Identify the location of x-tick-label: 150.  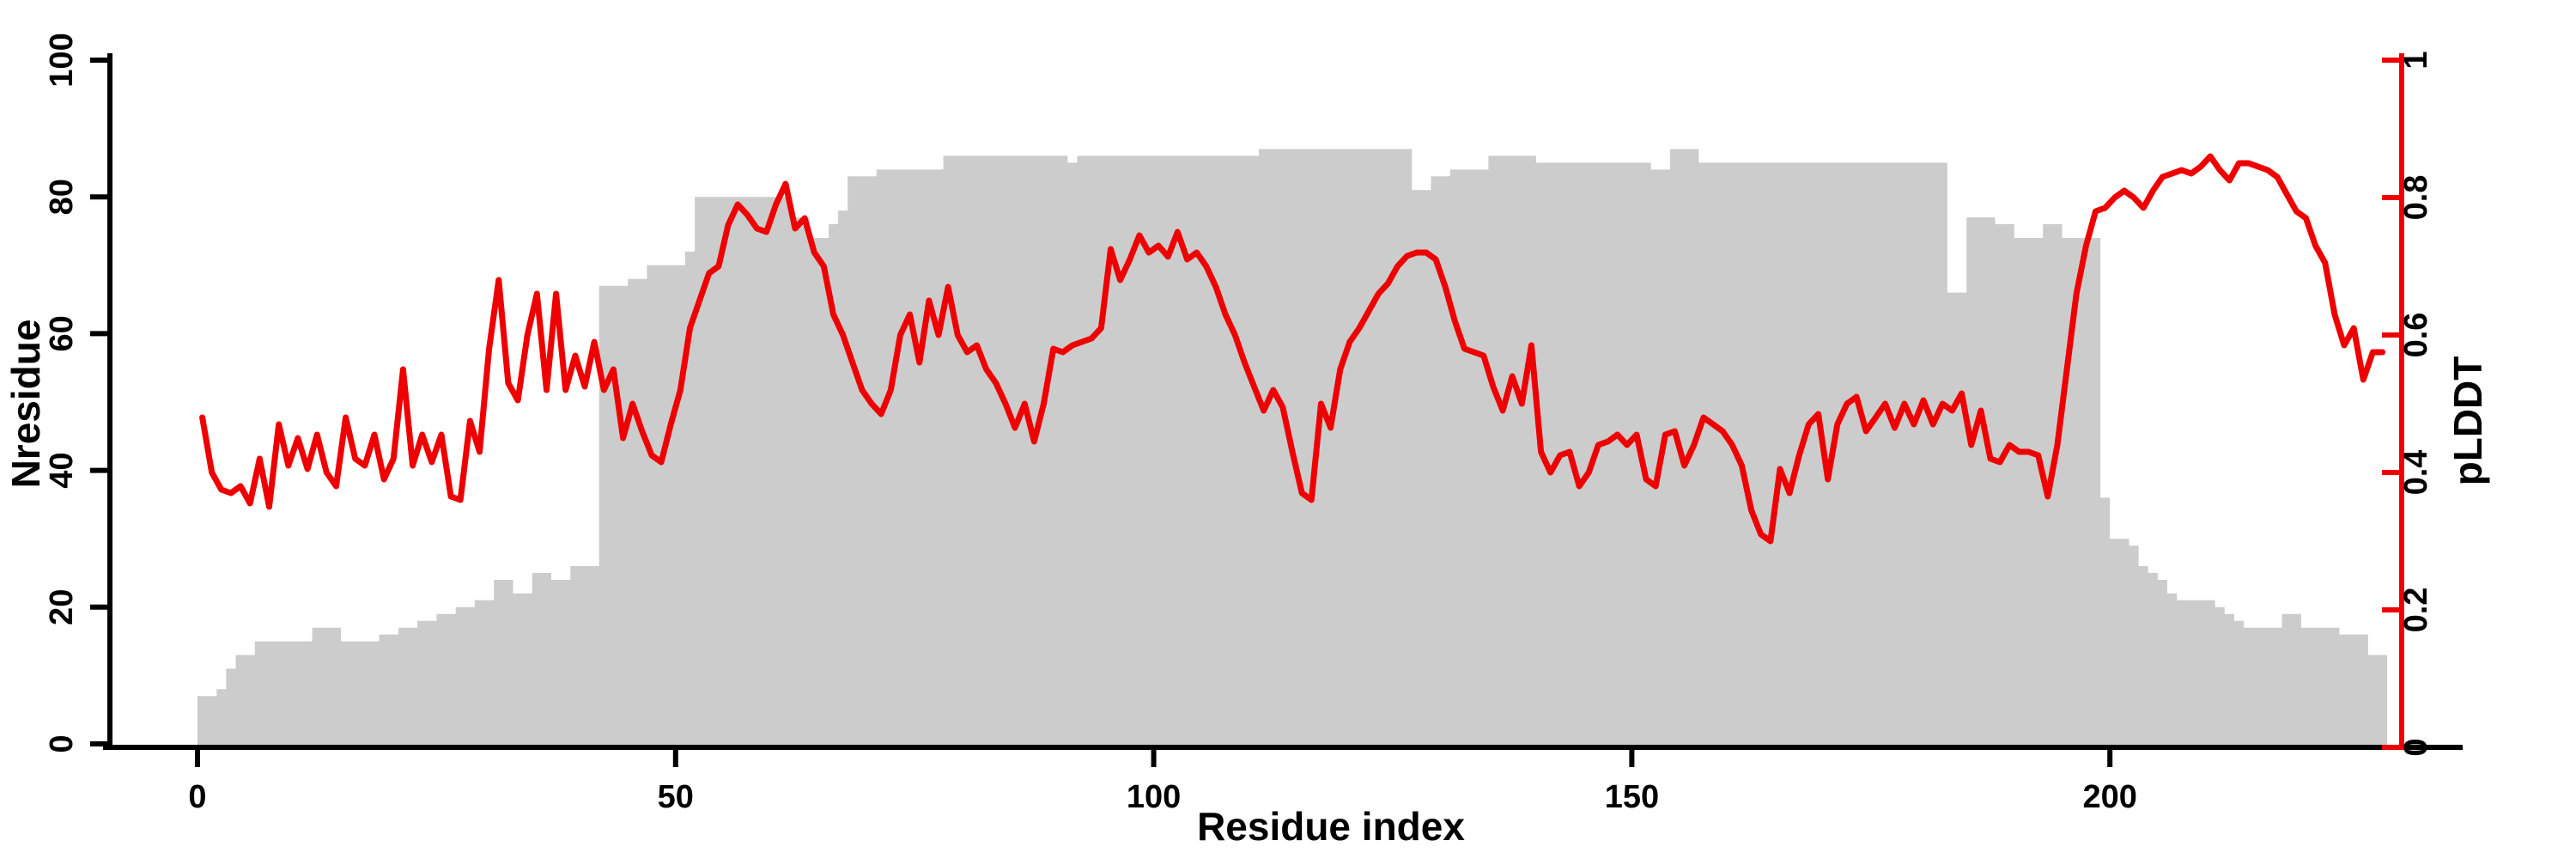
(1632, 797).